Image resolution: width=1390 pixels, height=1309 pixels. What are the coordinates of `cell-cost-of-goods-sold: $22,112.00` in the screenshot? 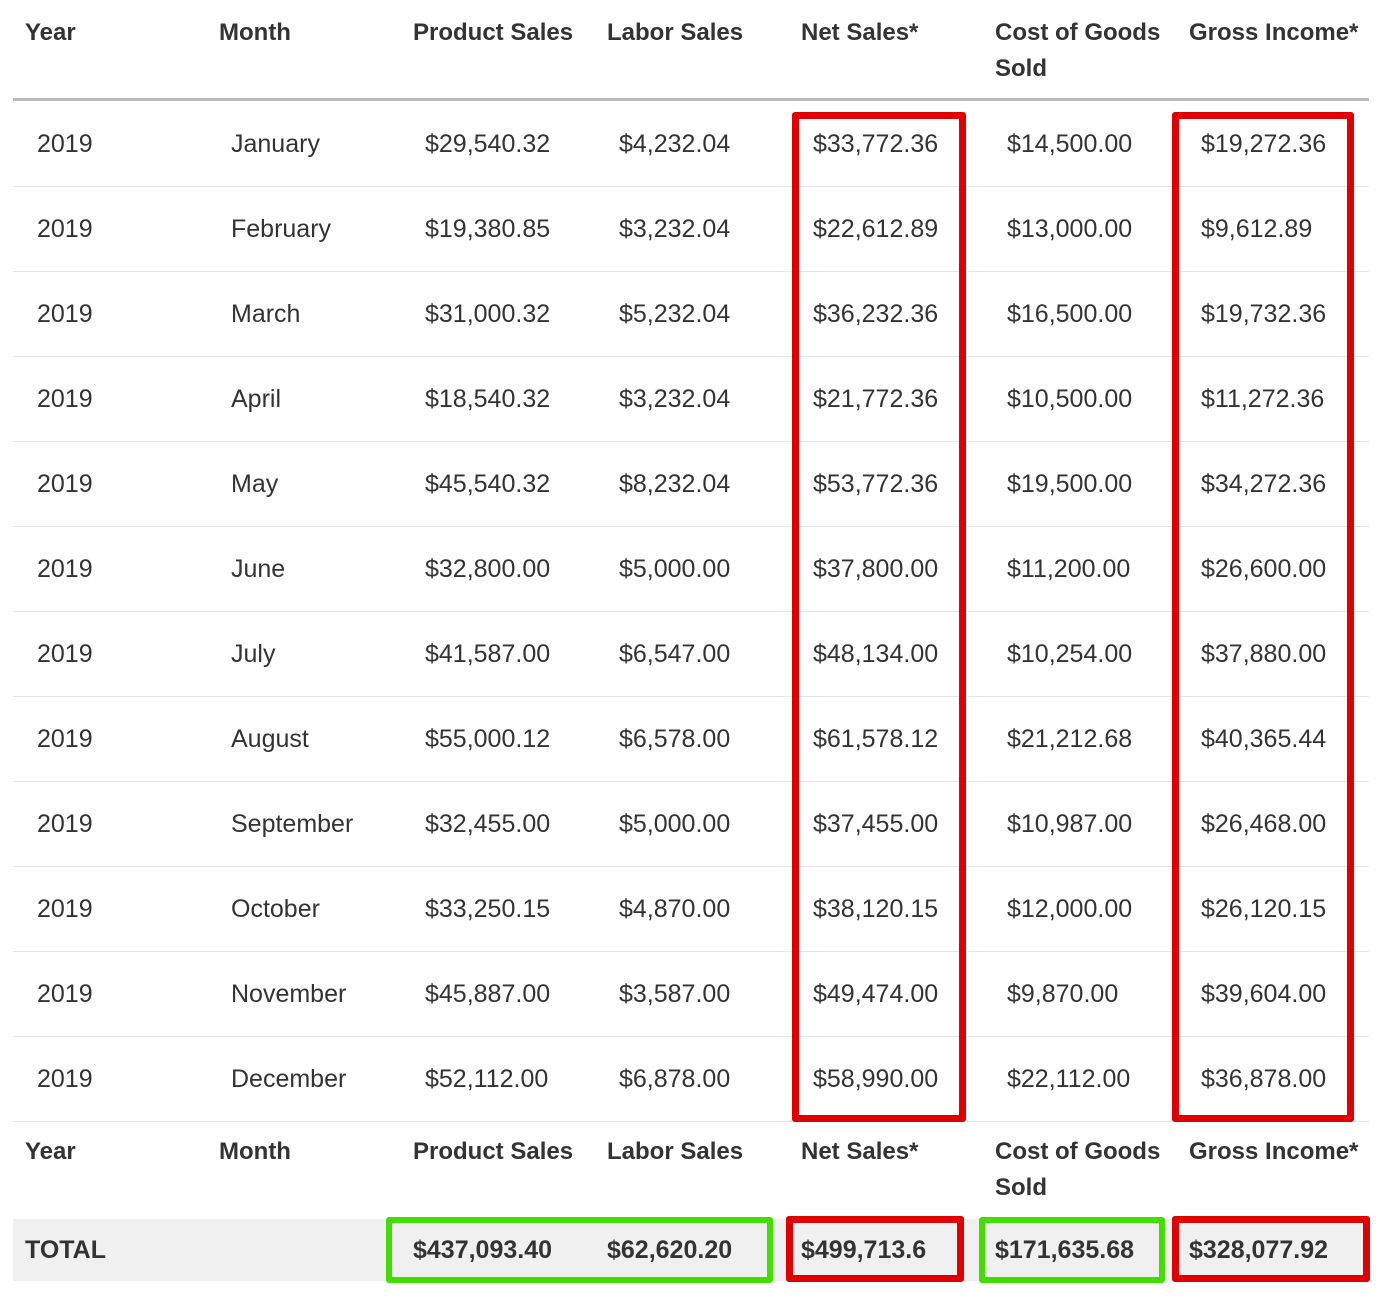 It's located at (1069, 1078).